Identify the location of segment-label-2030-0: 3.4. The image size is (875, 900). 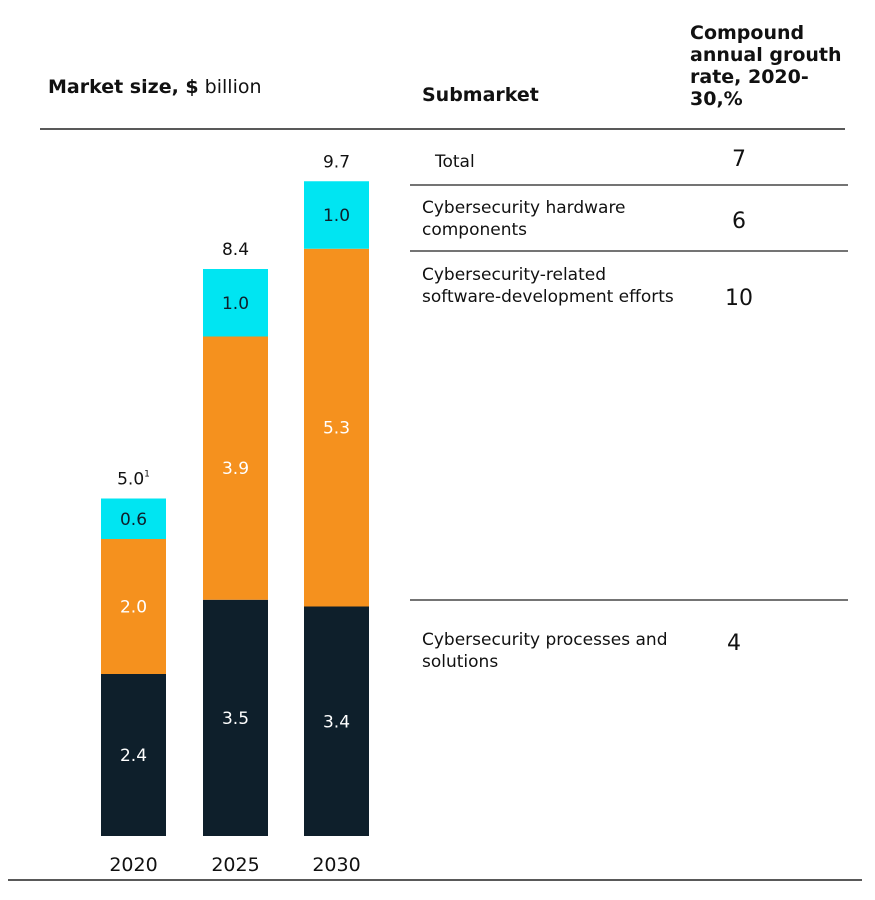
(336, 722).